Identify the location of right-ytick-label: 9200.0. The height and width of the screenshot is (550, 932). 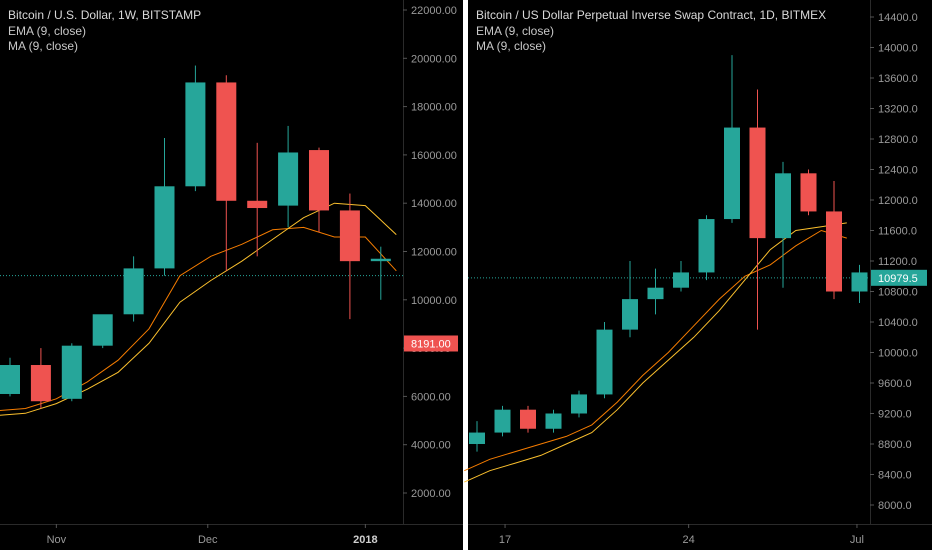
(895, 415).